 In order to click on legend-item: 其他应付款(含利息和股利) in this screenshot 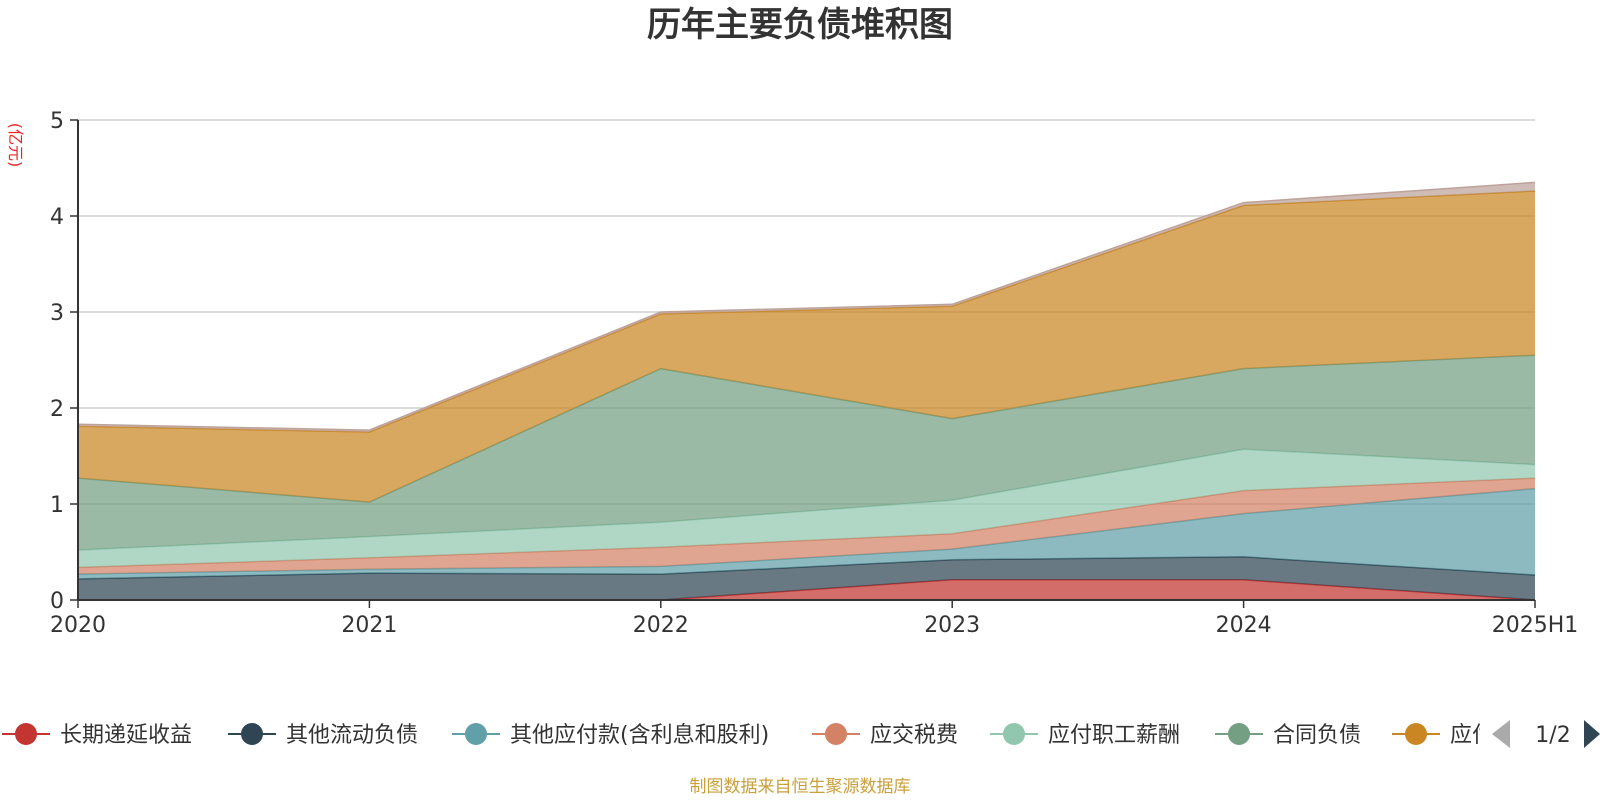, I will do `click(610, 735)`.